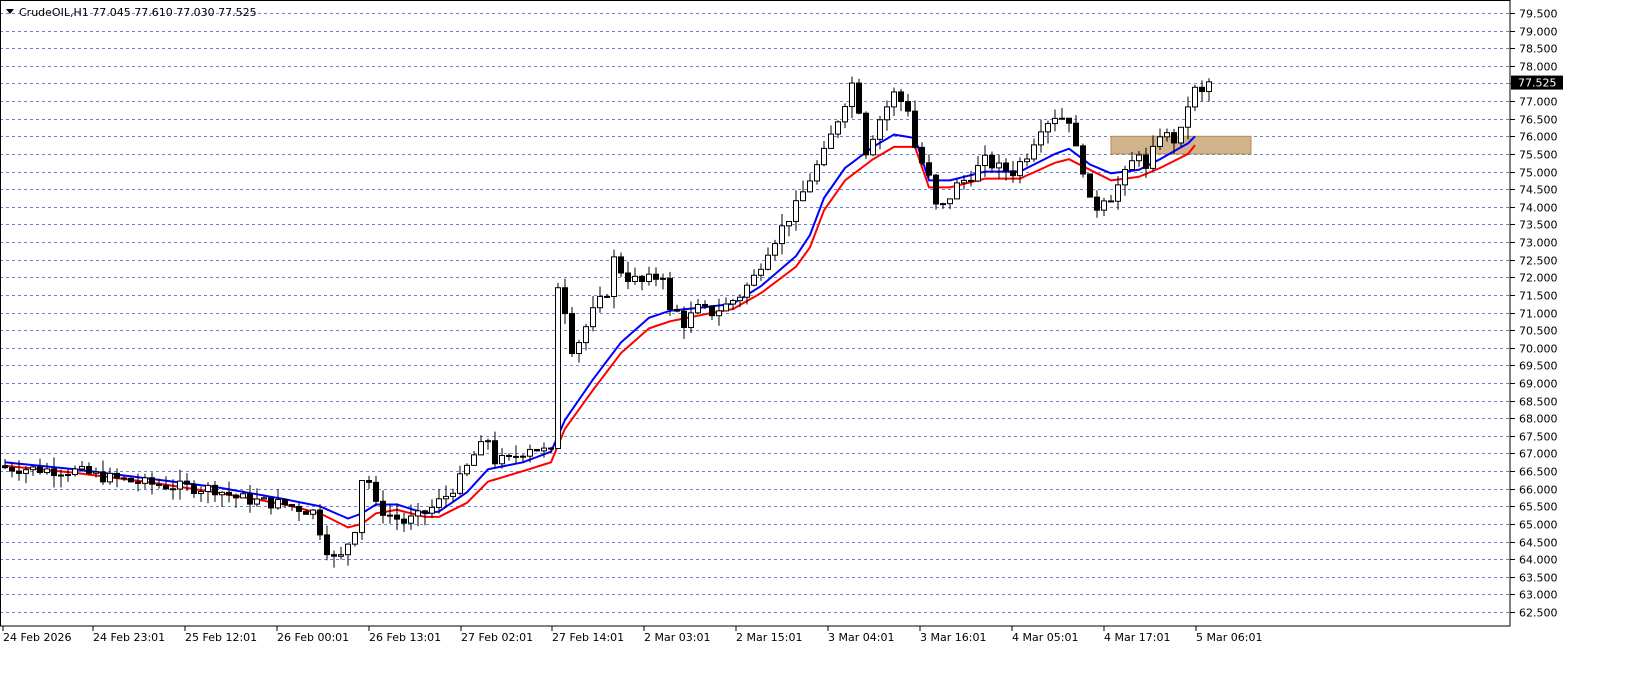 This screenshot has width=1641, height=683. Describe the element at coordinates (1538, 613) in the screenshot. I see `y-tick-label: 62.500` at that location.